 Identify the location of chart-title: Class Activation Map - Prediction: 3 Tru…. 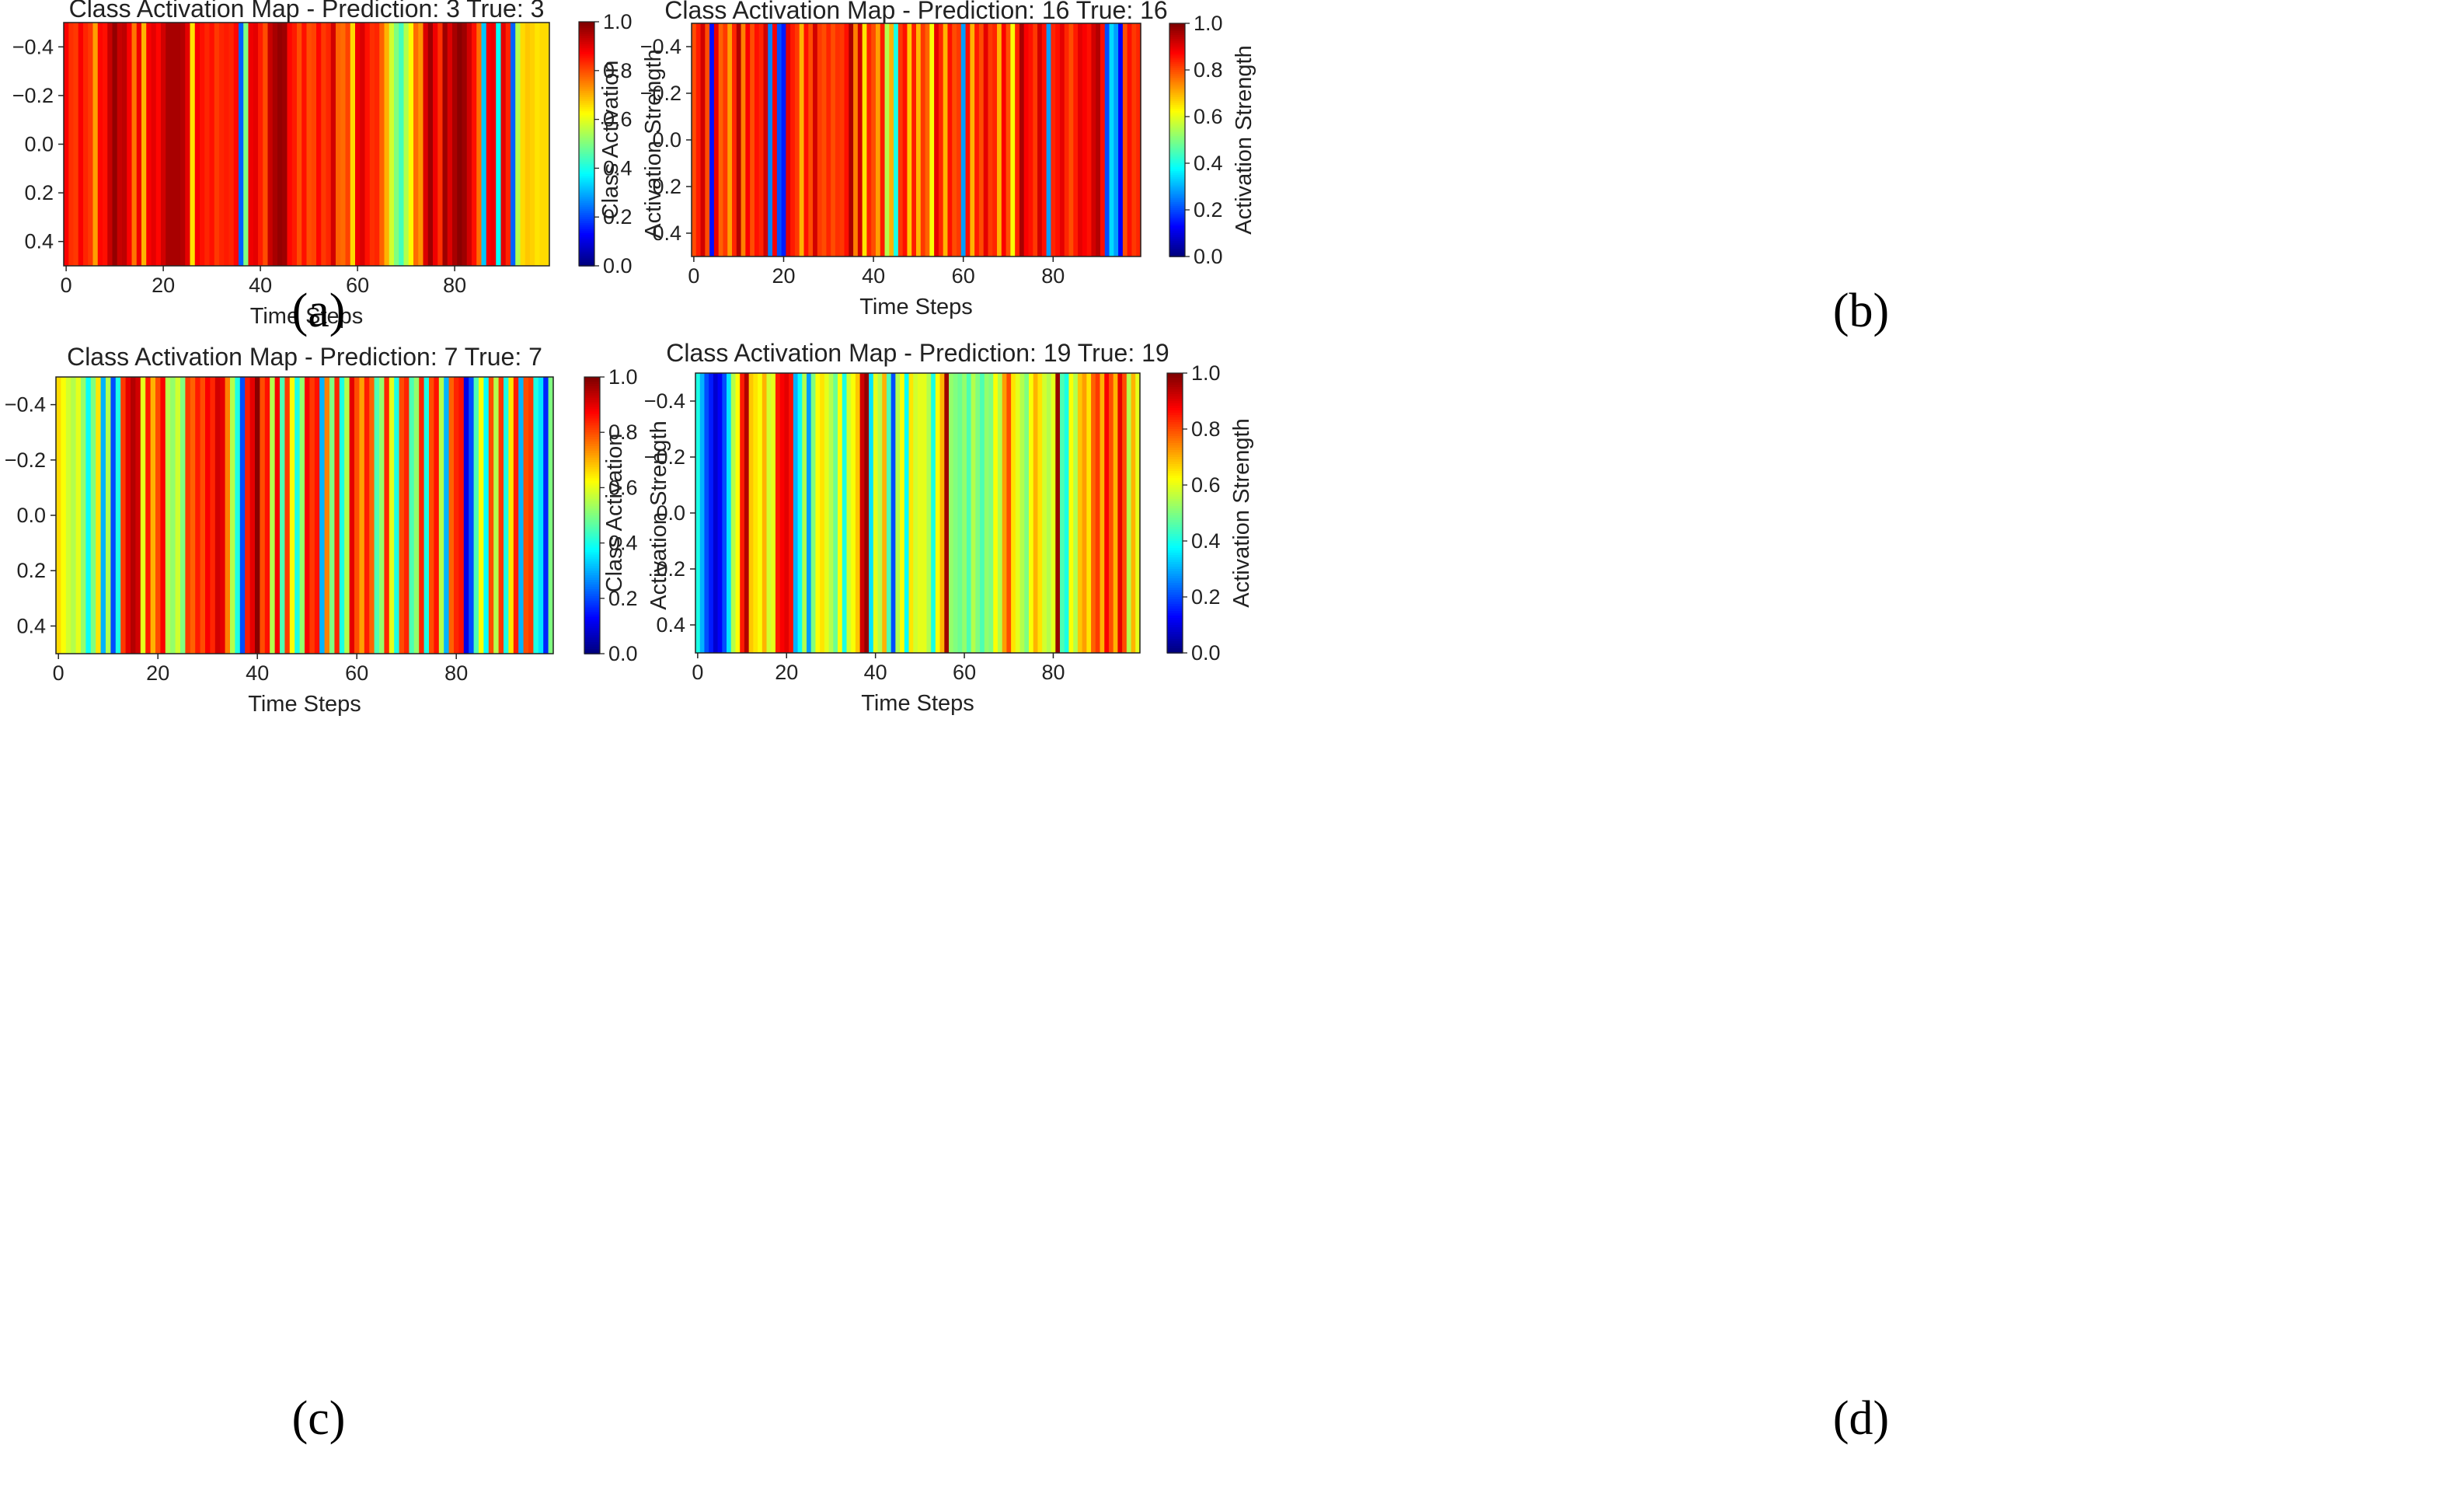
(307, 11).